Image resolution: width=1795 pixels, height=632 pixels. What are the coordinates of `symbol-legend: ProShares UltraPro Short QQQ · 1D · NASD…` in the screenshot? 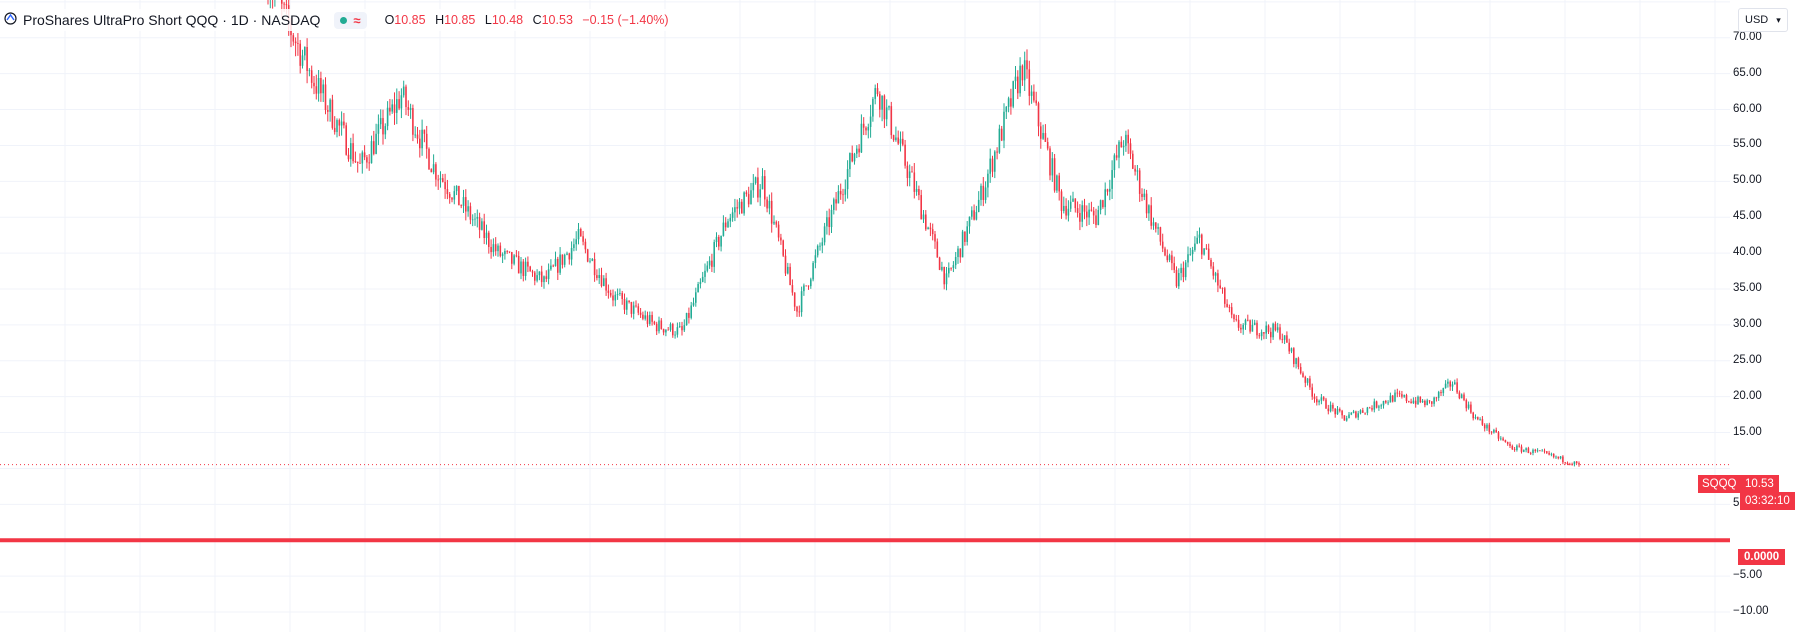 It's located at (342, 20).